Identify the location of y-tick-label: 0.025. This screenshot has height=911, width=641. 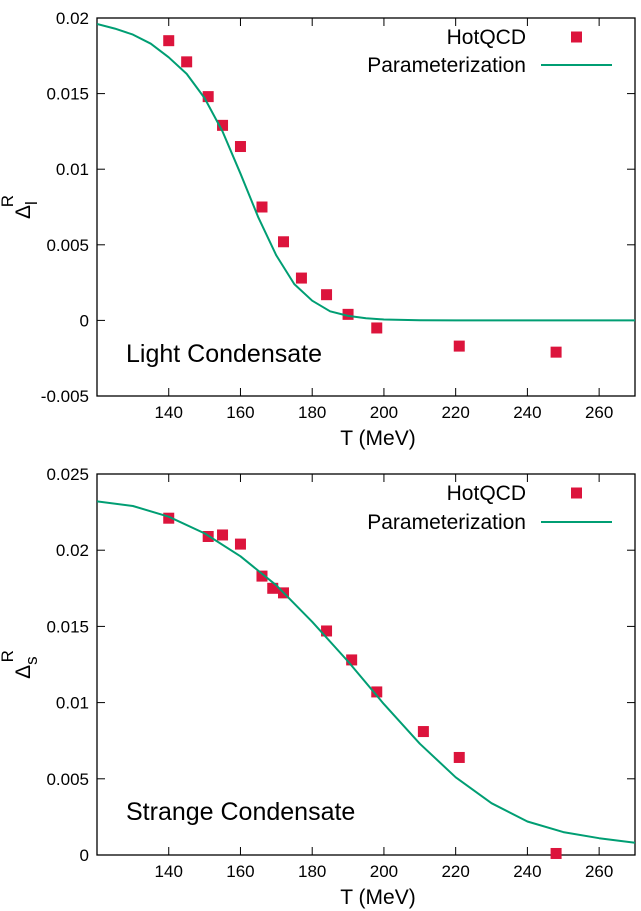
(67, 474).